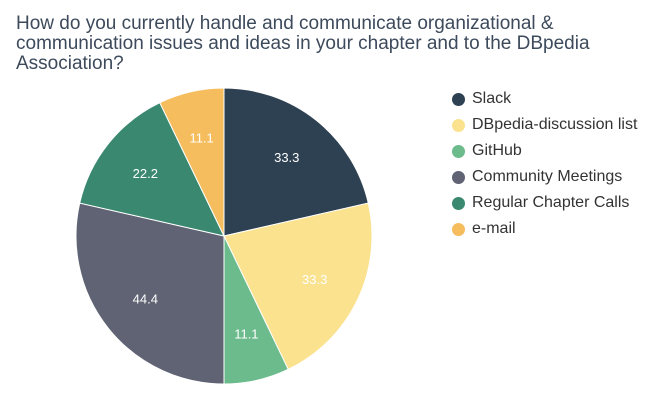 The height and width of the screenshot is (402, 657). I want to click on legend-item-3: Community Meetings, so click(544, 177).